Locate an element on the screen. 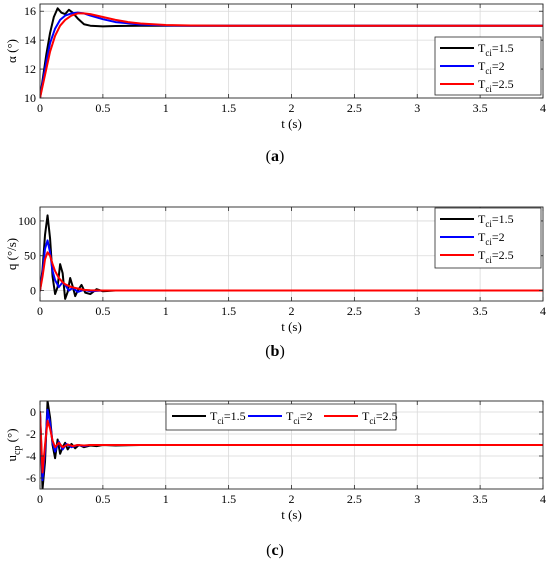 The width and height of the screenshot is (550, 573). y-tick-label: 100 is located at coordinates (27, 221).